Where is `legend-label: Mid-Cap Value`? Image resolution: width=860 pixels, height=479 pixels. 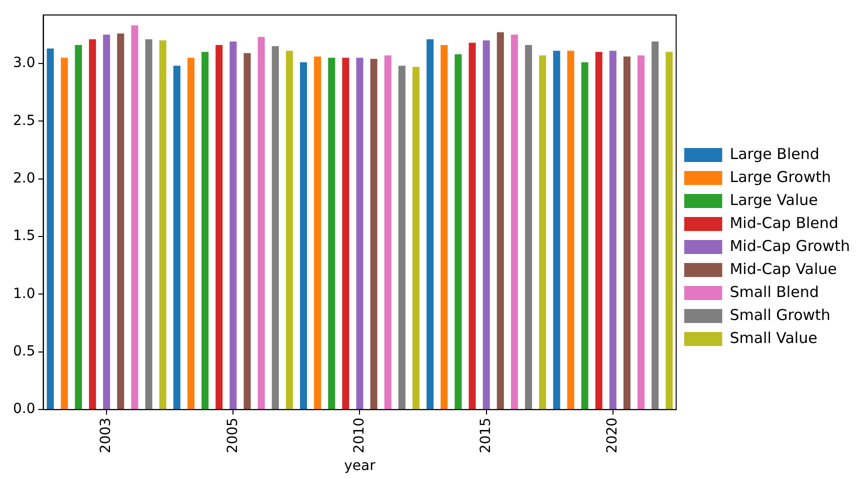 legend-label: Mid-Cap Value is located at coordinates (783, 269).